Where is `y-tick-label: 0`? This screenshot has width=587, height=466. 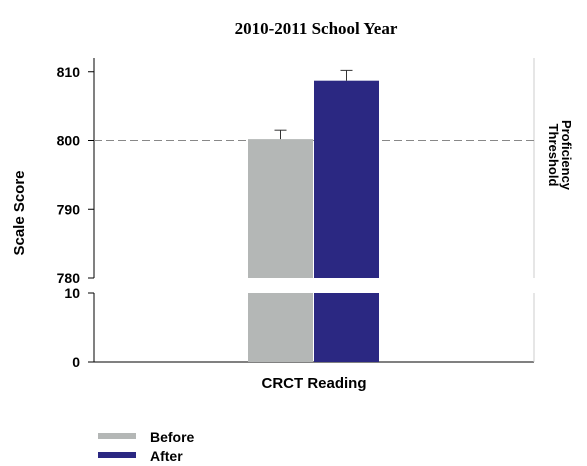
y-tick-label: 0 is located at coordinates (76, 362).